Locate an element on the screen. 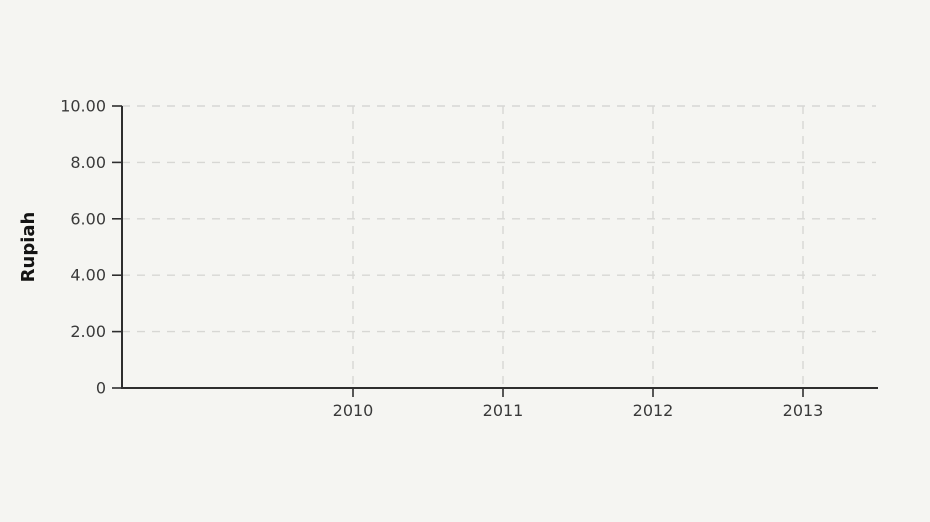 This screenshot has height=522, width=930. x-tick-label: 2011 is located at coordinates (503, 410).